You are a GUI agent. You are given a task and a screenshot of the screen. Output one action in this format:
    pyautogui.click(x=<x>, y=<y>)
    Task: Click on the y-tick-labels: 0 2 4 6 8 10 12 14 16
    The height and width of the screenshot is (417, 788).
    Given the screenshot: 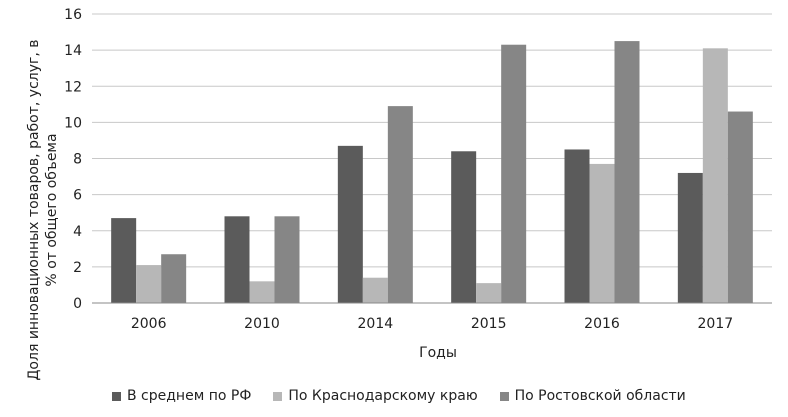 What is the action you would take?
    pyautogui.click(x=73, y=159)
    